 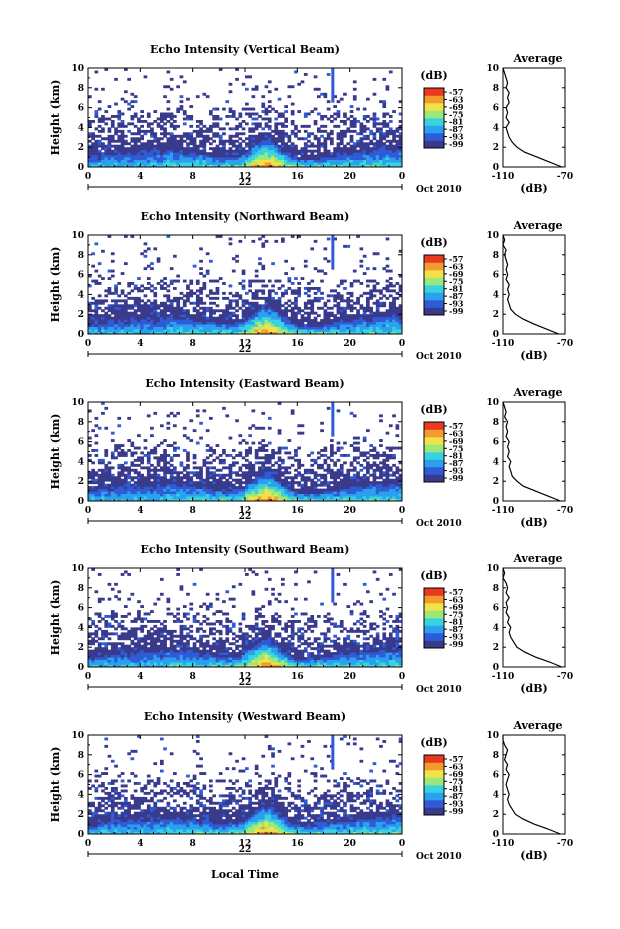 What do you see at coordinates (245, 549) in the screenshot?
I see `panel-title: Echo Intensity (Southward Beam)` at bounding box center [245, 549].